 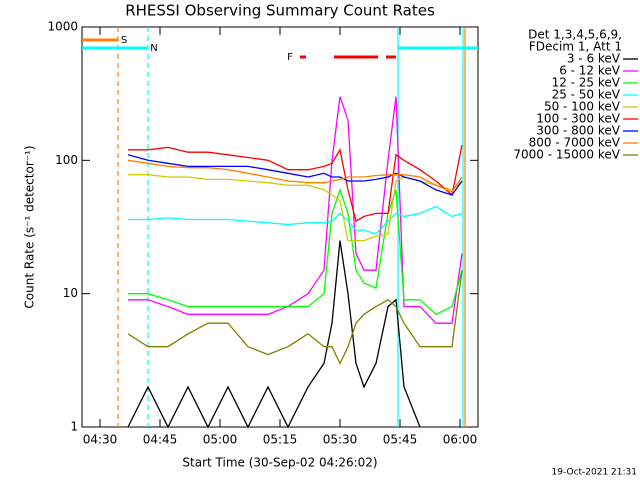 What do you see at coordinates (582, 107) in the screenshot?
I see `legend-label: 50 - 100 keV` at bounding box center [582, 107].